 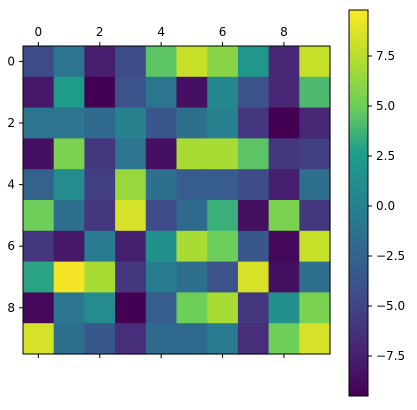 What do you see at coordinates (385, 56) in the screenshot?
I see `colorbar-tick-label: 7.5` at bounding box center [385, 56].